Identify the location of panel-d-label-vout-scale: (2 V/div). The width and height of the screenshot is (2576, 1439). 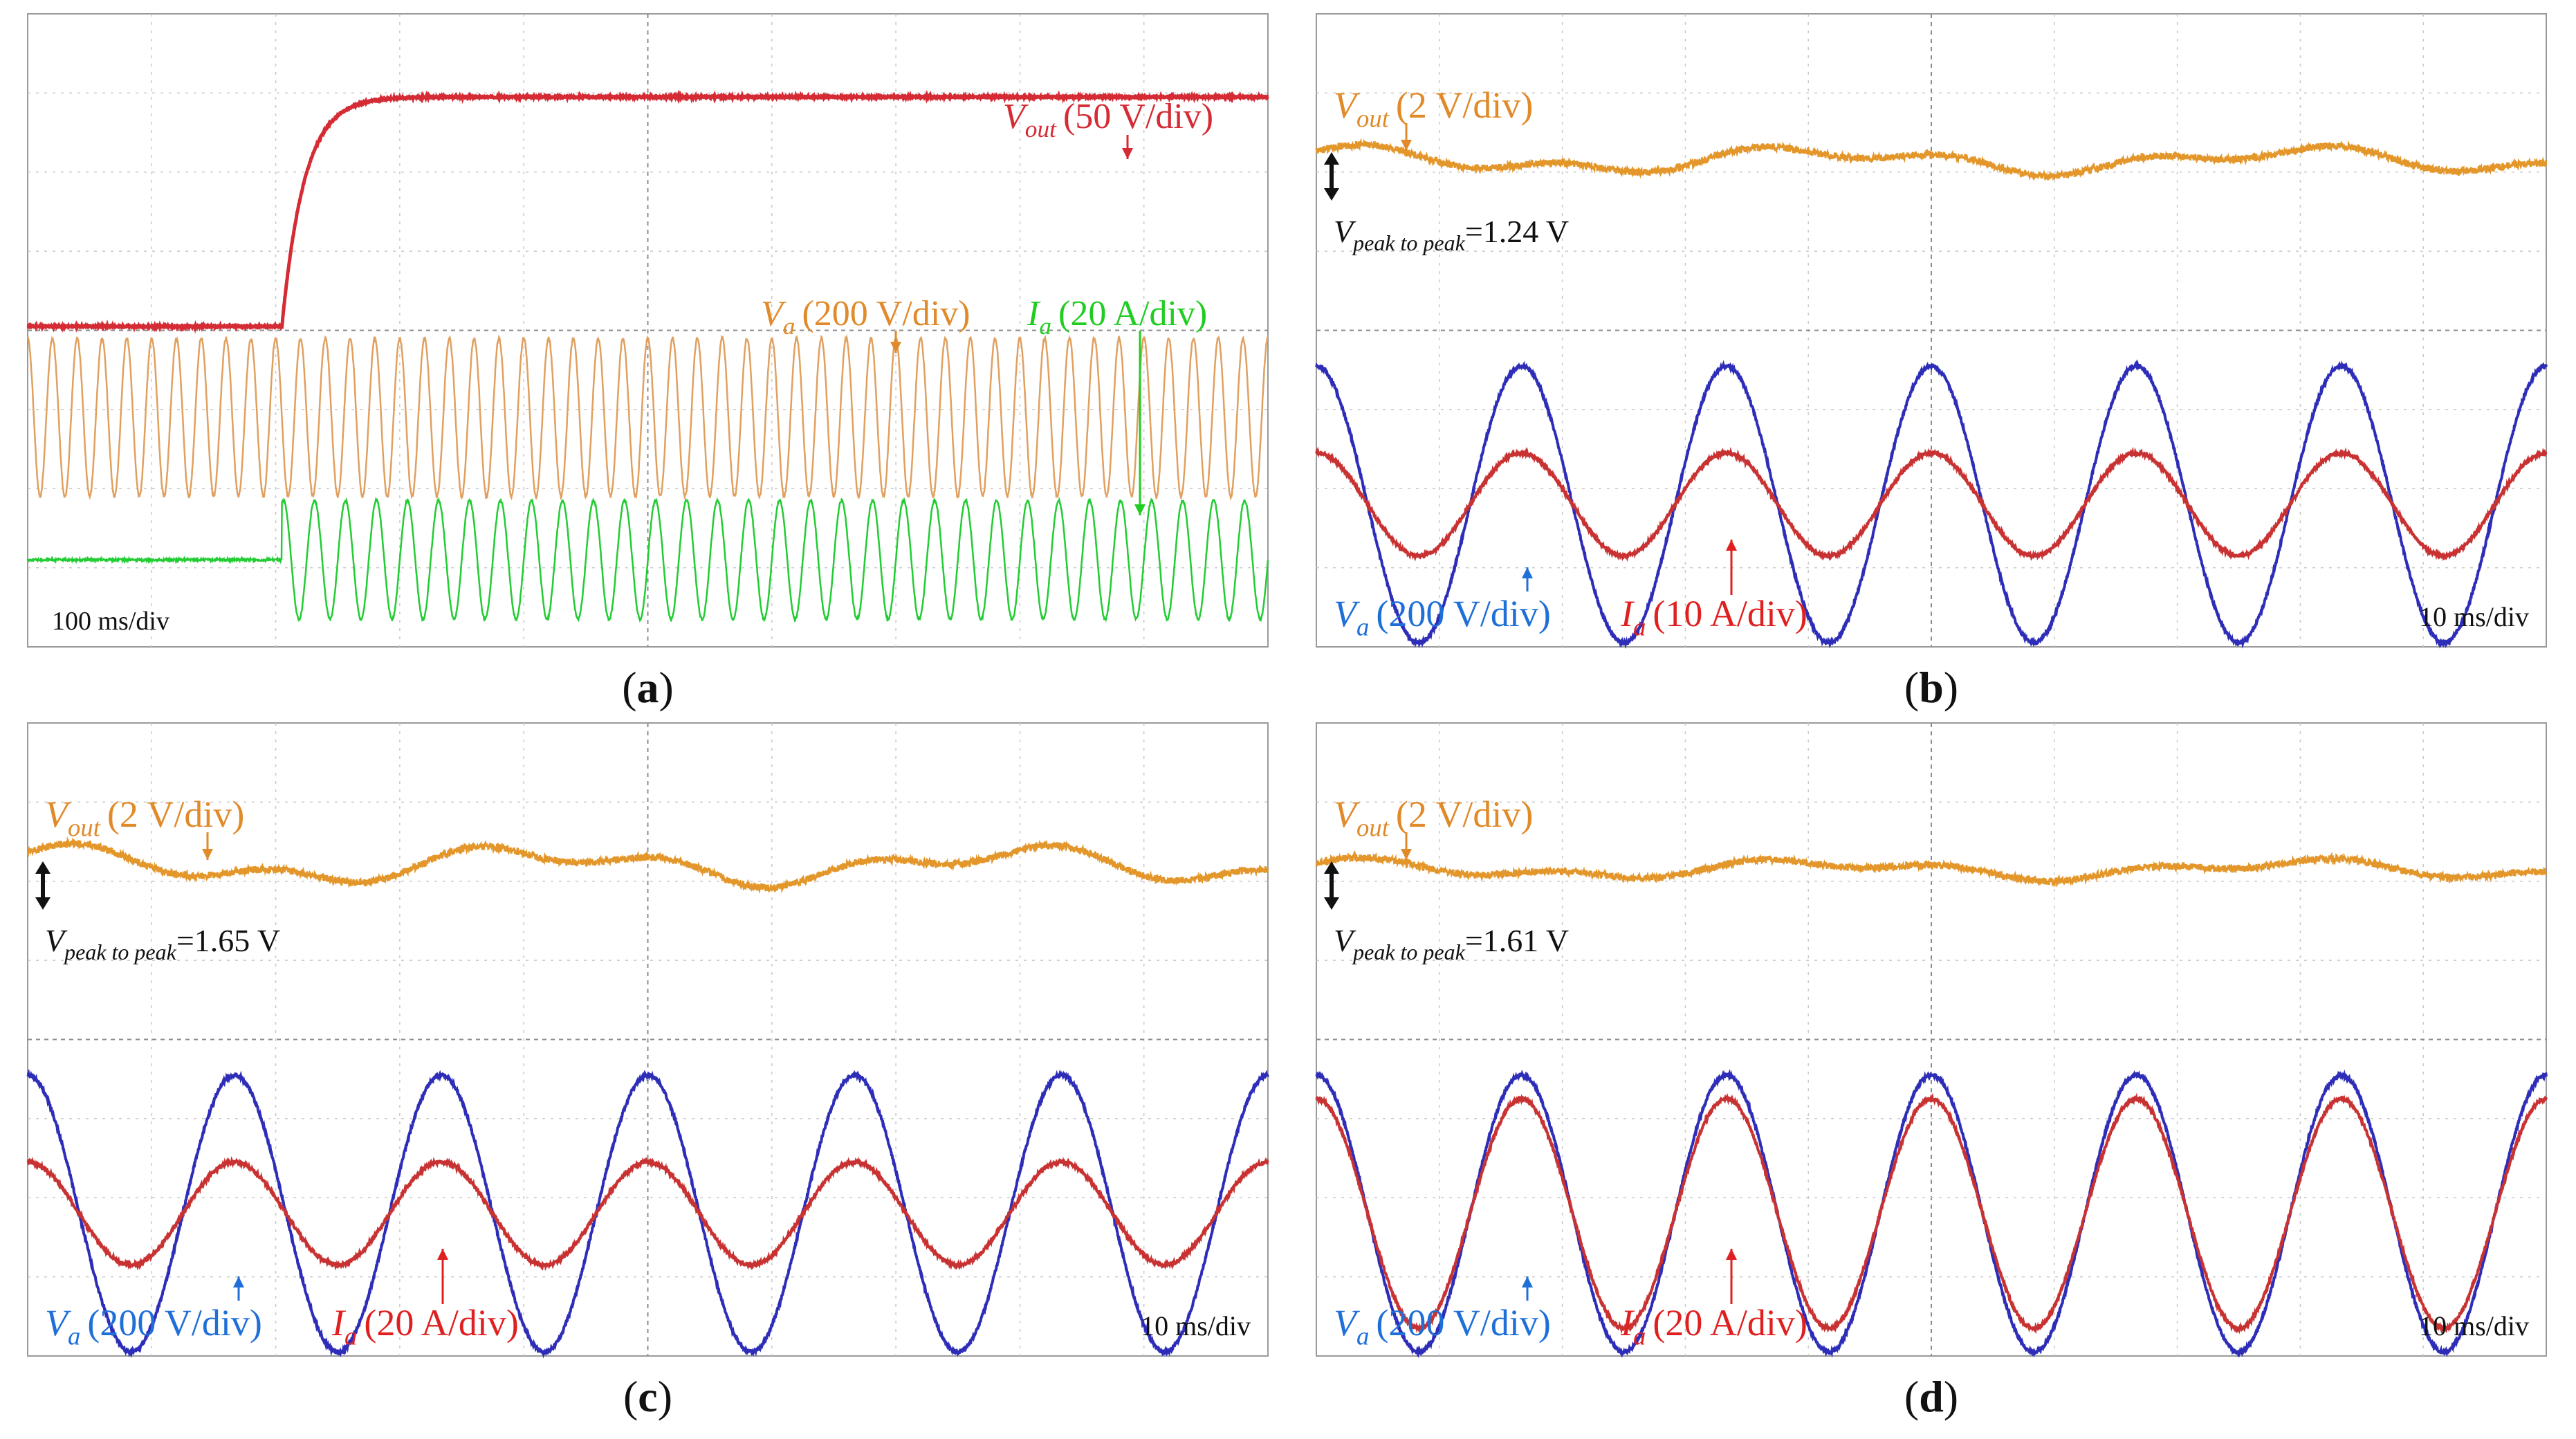
(1465, 815).